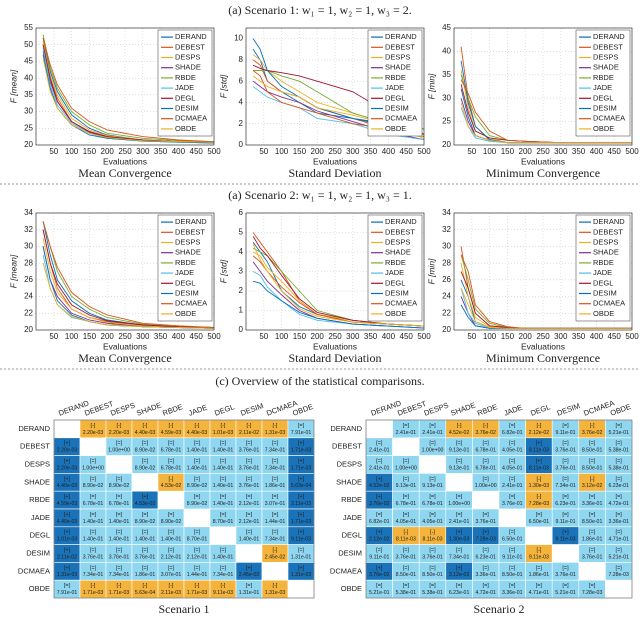 The width and height of the screenshot is (640, 620). Describe the element at coordinates (602, 272) in the screenshot. I see `legend-label: JADE` at that location.